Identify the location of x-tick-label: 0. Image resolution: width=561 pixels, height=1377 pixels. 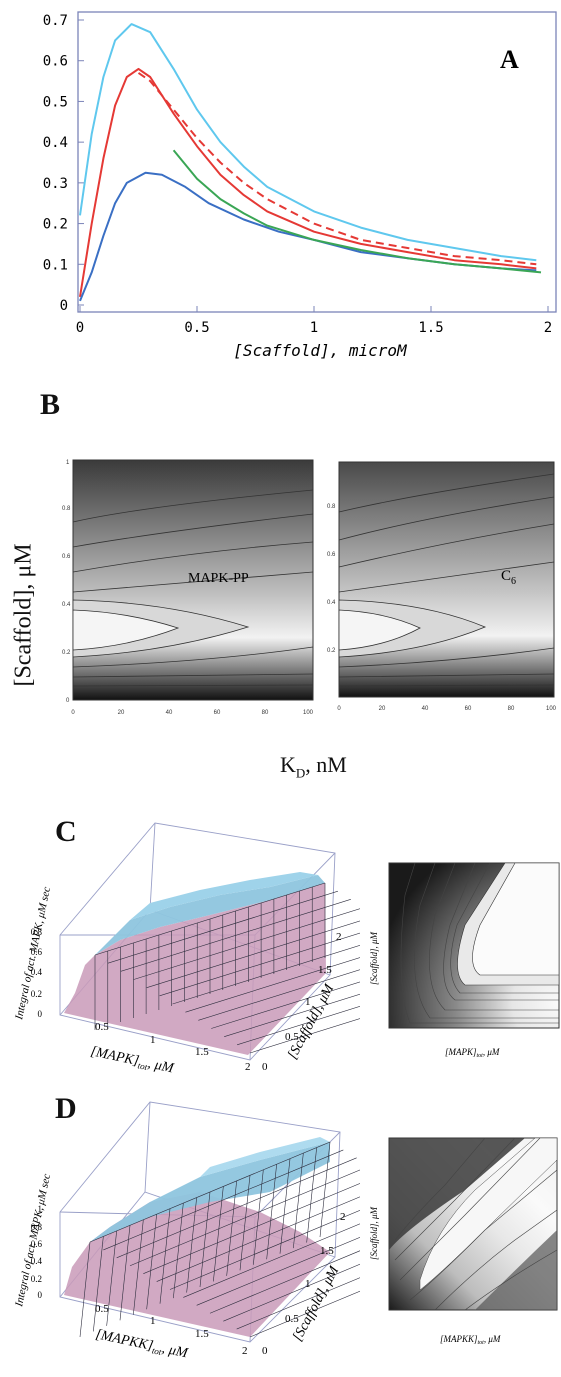
(80, 328).